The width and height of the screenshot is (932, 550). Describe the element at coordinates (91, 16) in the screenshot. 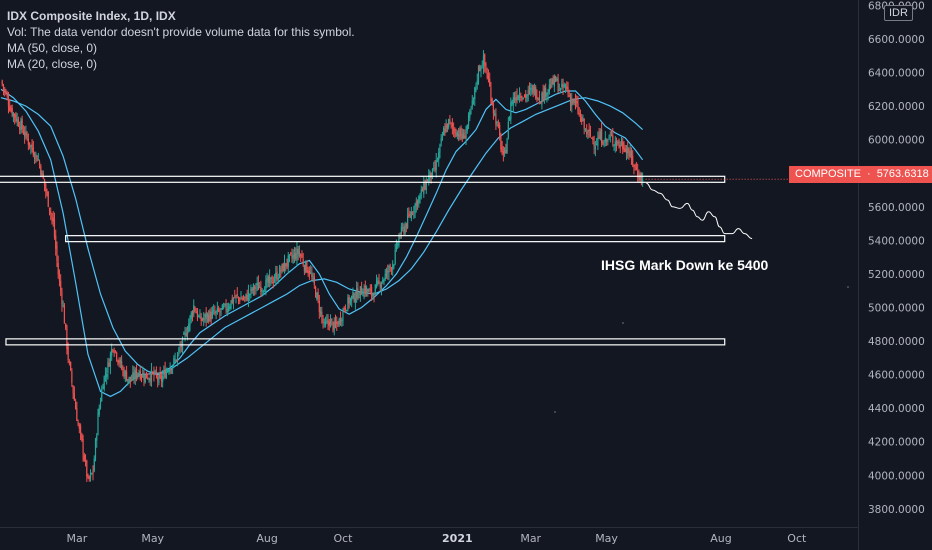

I see `legend-symbol: IDX Composite Index, 1D, IDX` at that location.